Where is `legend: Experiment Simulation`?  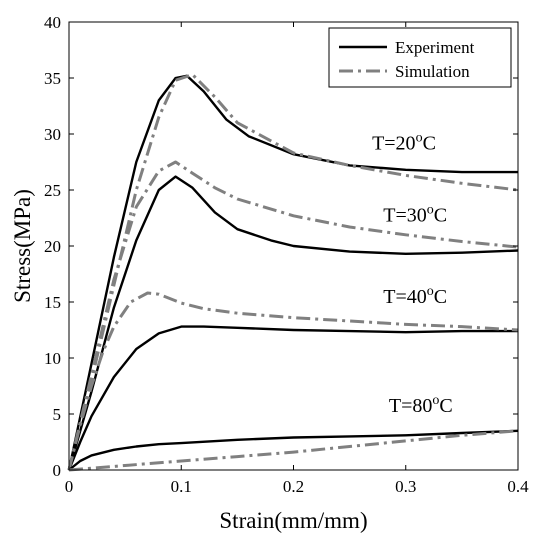
legend: Experiment Simulation is located at coordinates (420, 57).